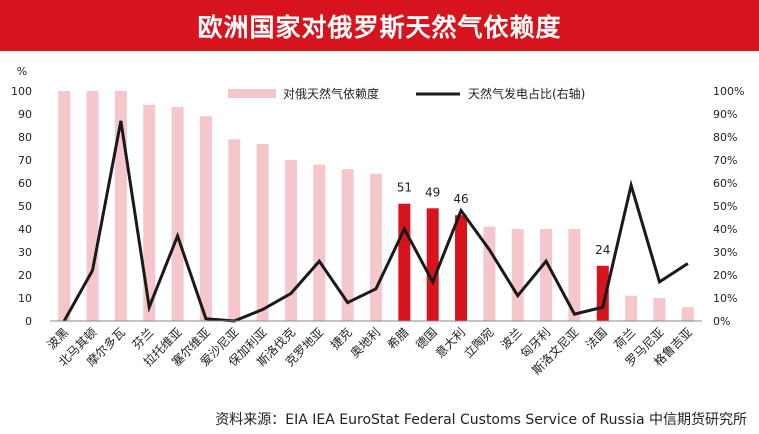  What do you see at coordinates (725, 298) in the screenshot?
I see `right-tick-label: 10%` at bounding box center [725, 298].